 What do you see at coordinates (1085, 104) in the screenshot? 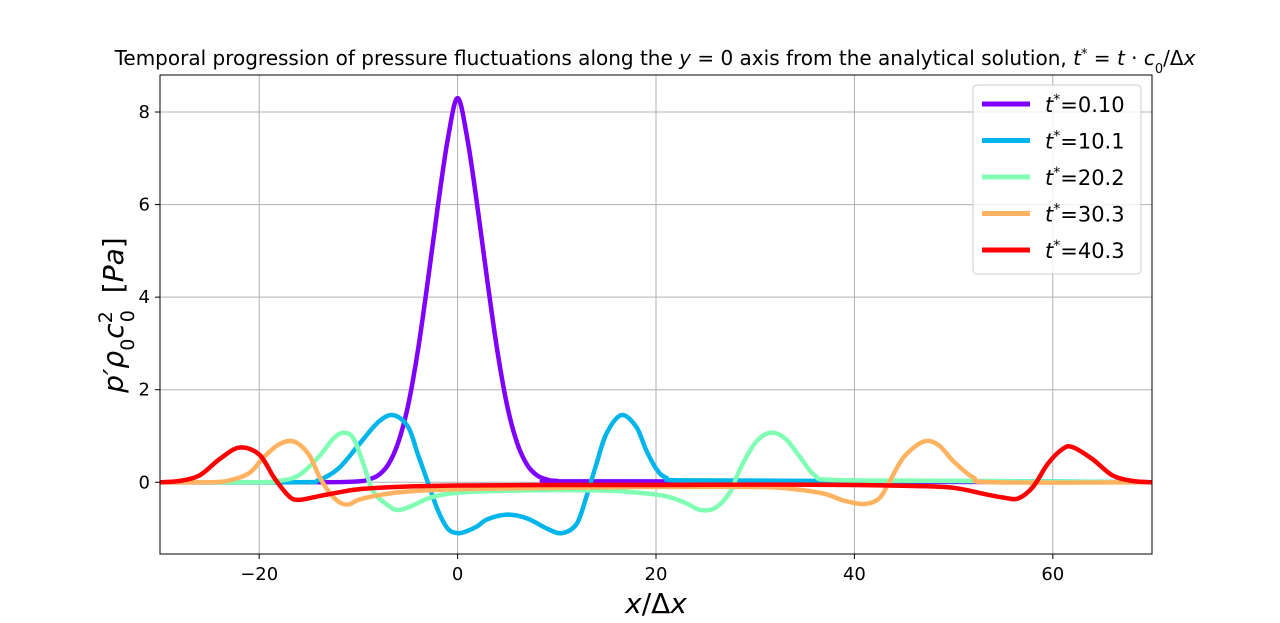
I see `legend-label: t*=0.10` at bounding box center [1085, 104].